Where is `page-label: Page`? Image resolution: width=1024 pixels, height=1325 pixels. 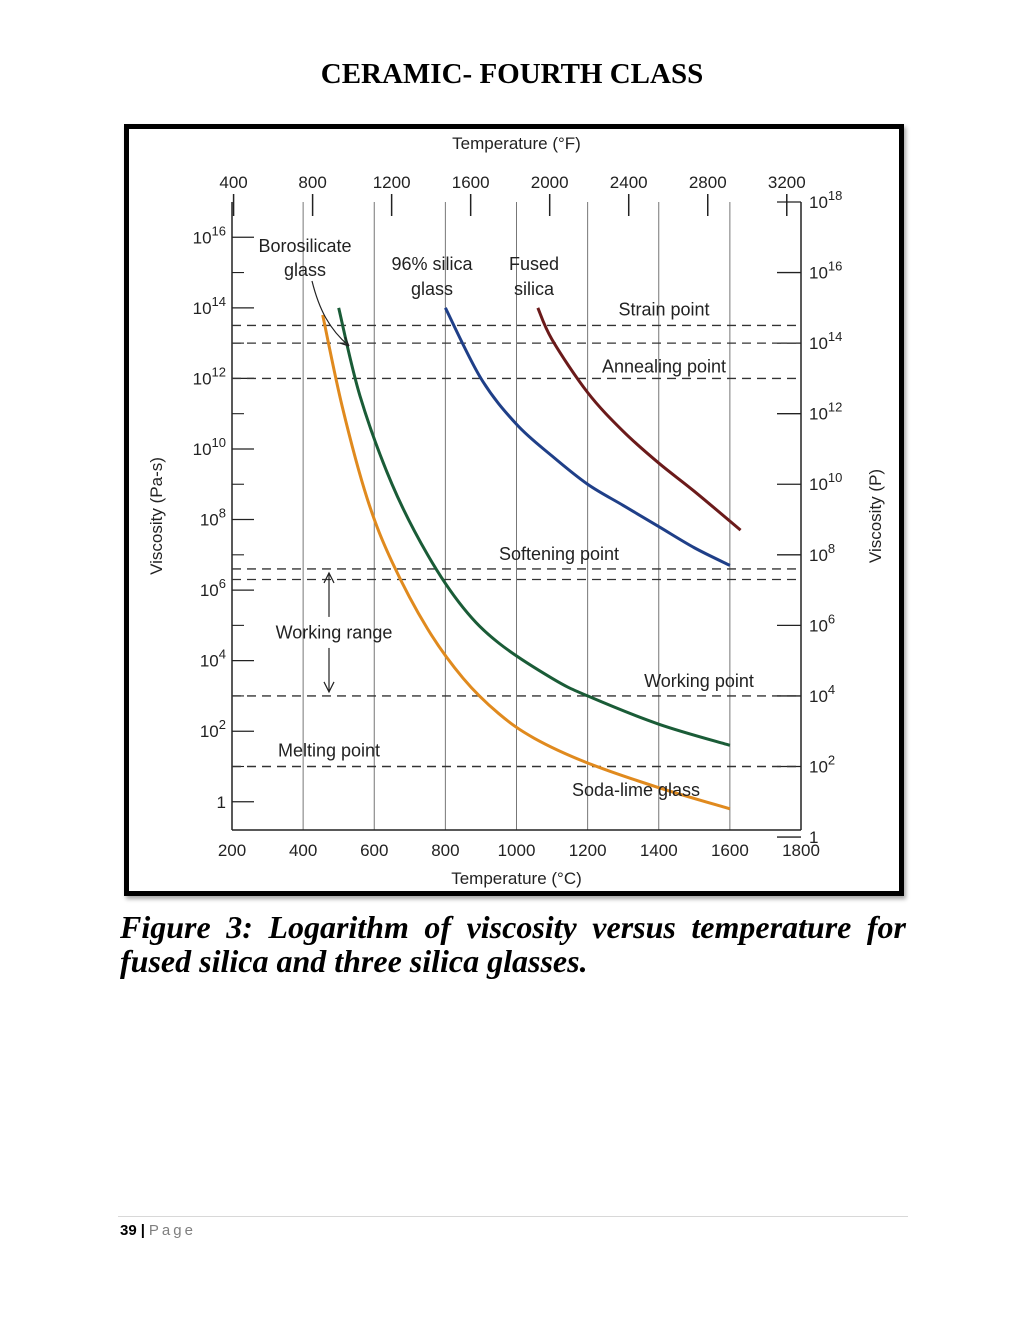
page-label: Page is located at coordinates (172, 1230).